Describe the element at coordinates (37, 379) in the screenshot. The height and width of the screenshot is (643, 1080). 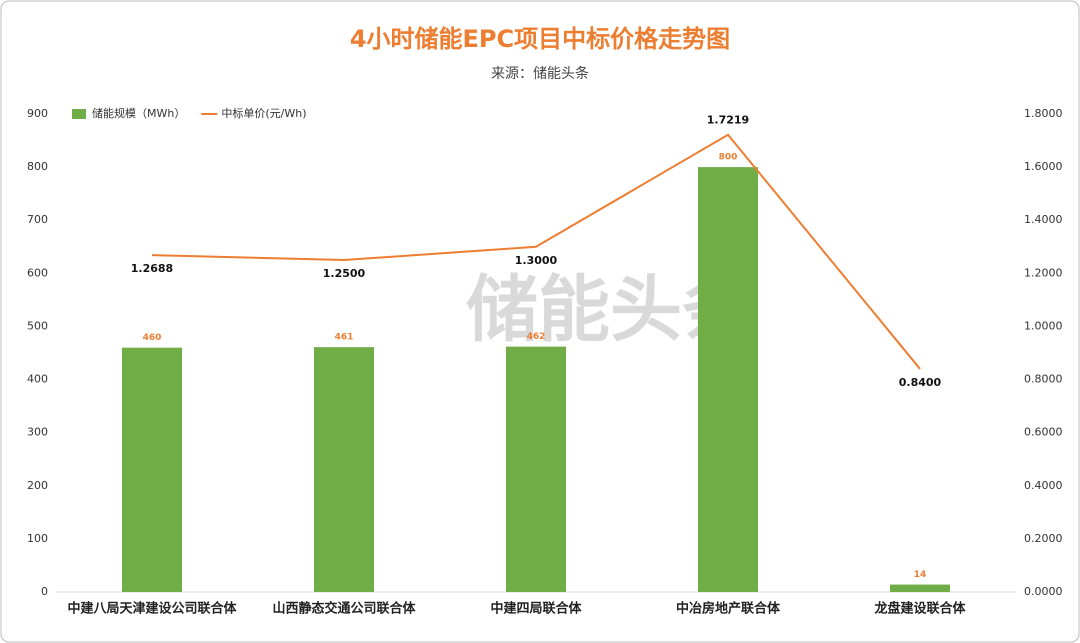
I see `y-tick-label: 400` at that location.